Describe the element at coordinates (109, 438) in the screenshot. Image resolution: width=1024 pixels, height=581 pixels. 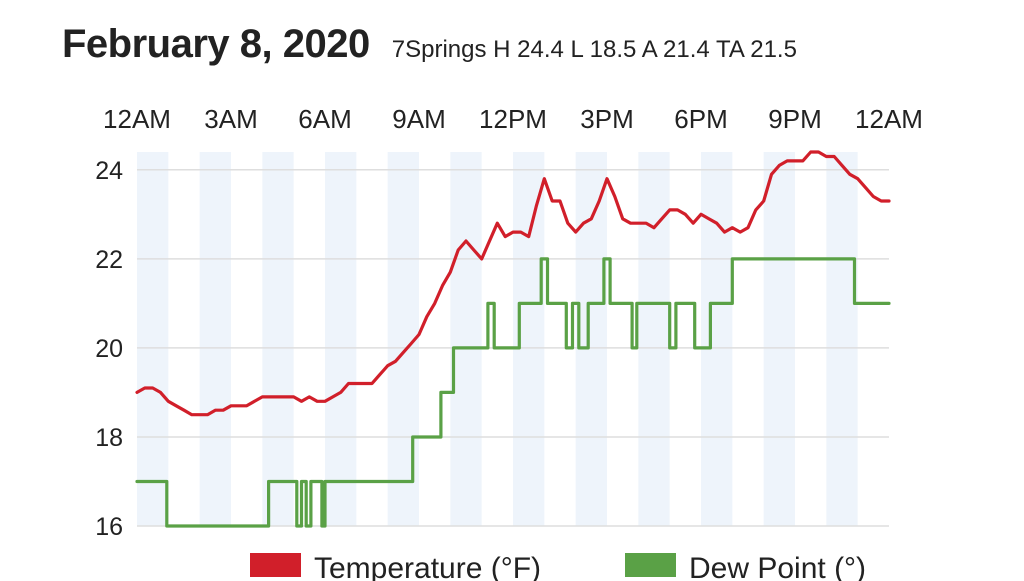
I see `y-tick-label: 18` at that location.